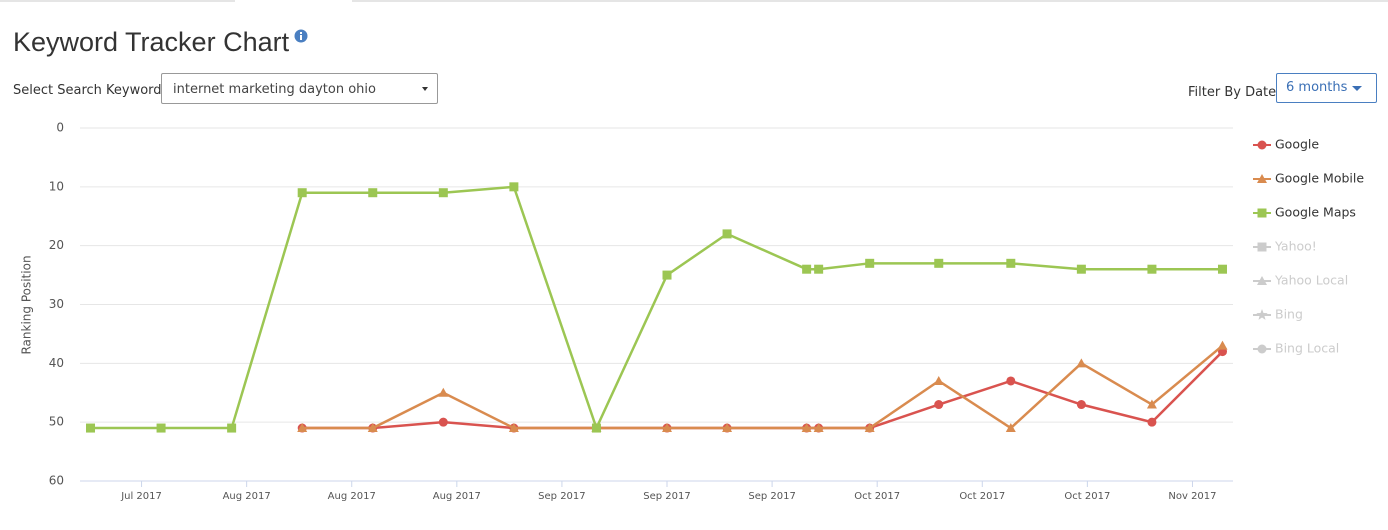 The image size is (1388, 530). I want to click on legend-item: Google Maps, so click(1304, 212).